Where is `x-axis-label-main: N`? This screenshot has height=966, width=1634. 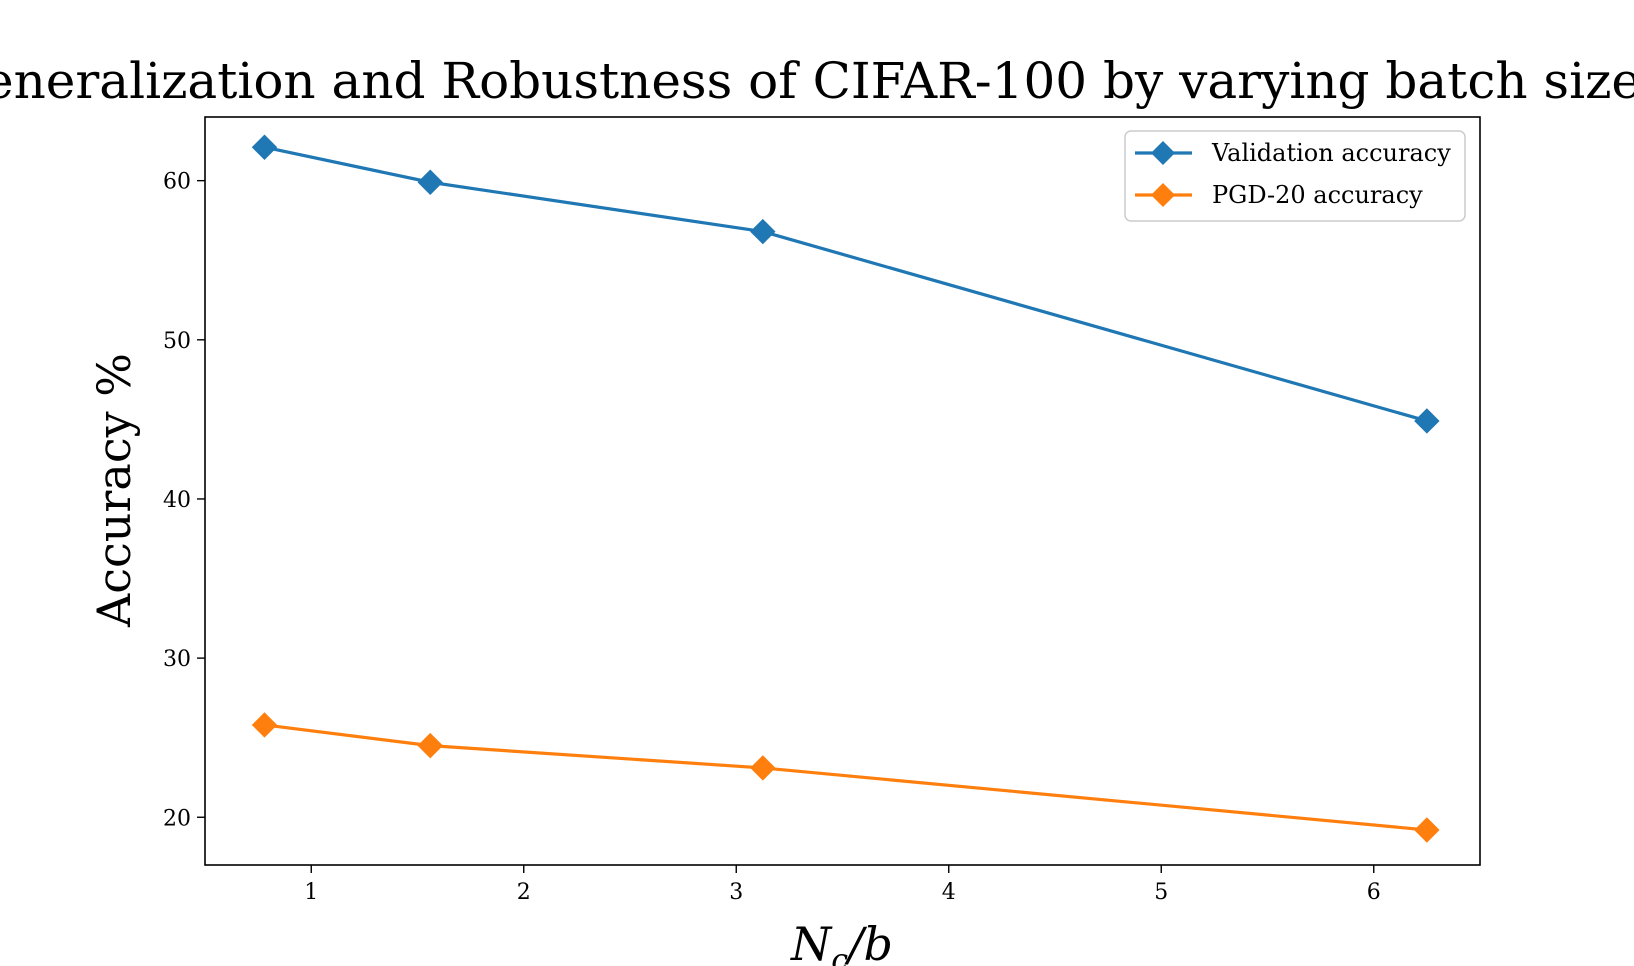 x-axis-label-main: N is located at coordinates (811, 941).